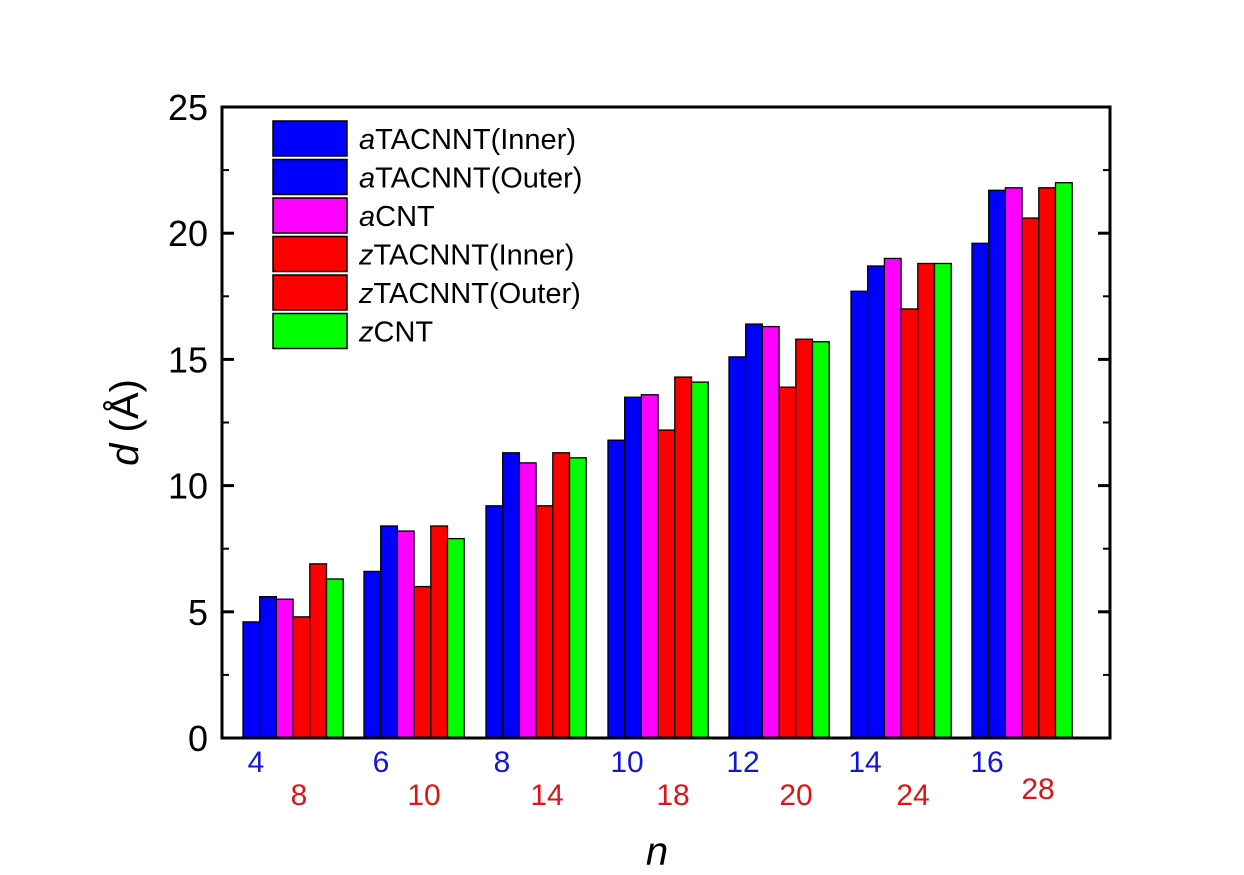  Describe the element at coordinates (188, 233) in the screenshot. I see `y-tick-label: 20` at that location.